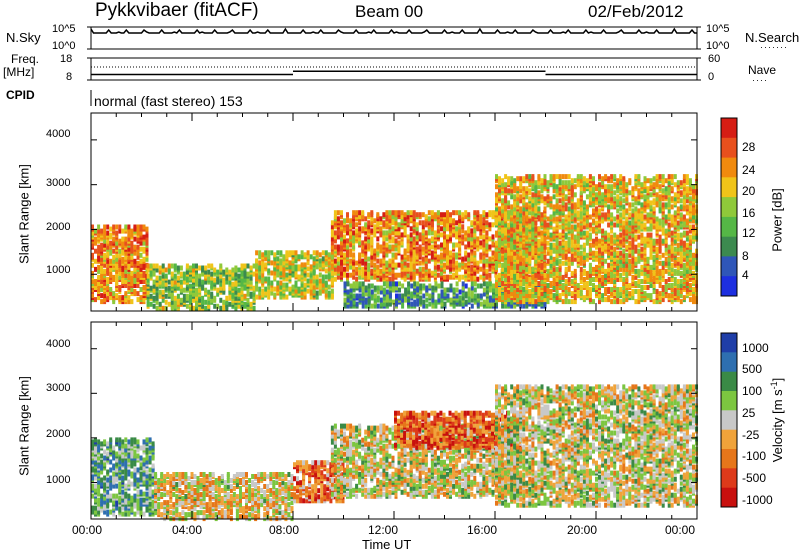 This screenshot has width=800, height=554. I want to click on date-title: 02/Feb/2012, so click(636, 11).